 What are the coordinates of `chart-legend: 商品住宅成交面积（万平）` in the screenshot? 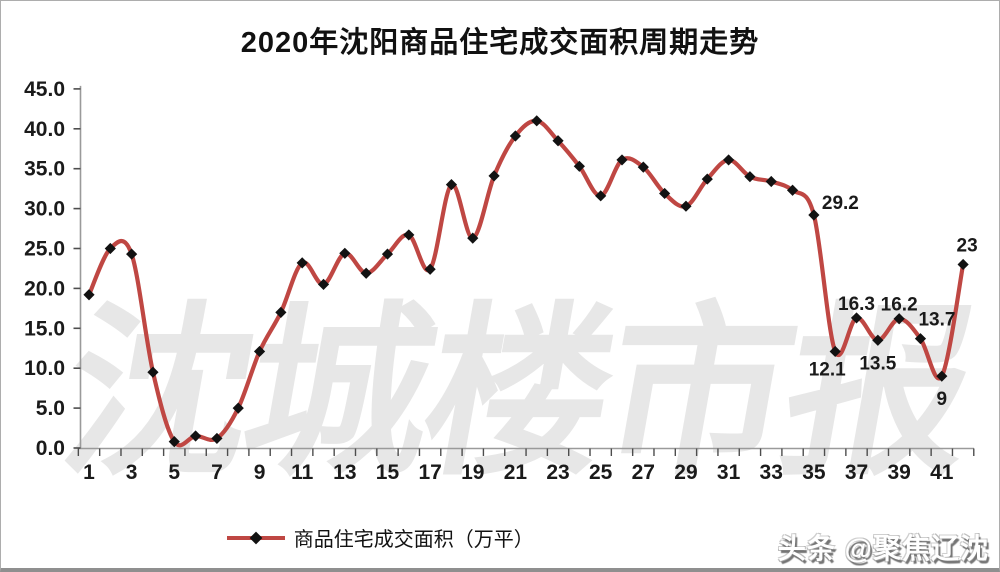 It's located at (380, 537).